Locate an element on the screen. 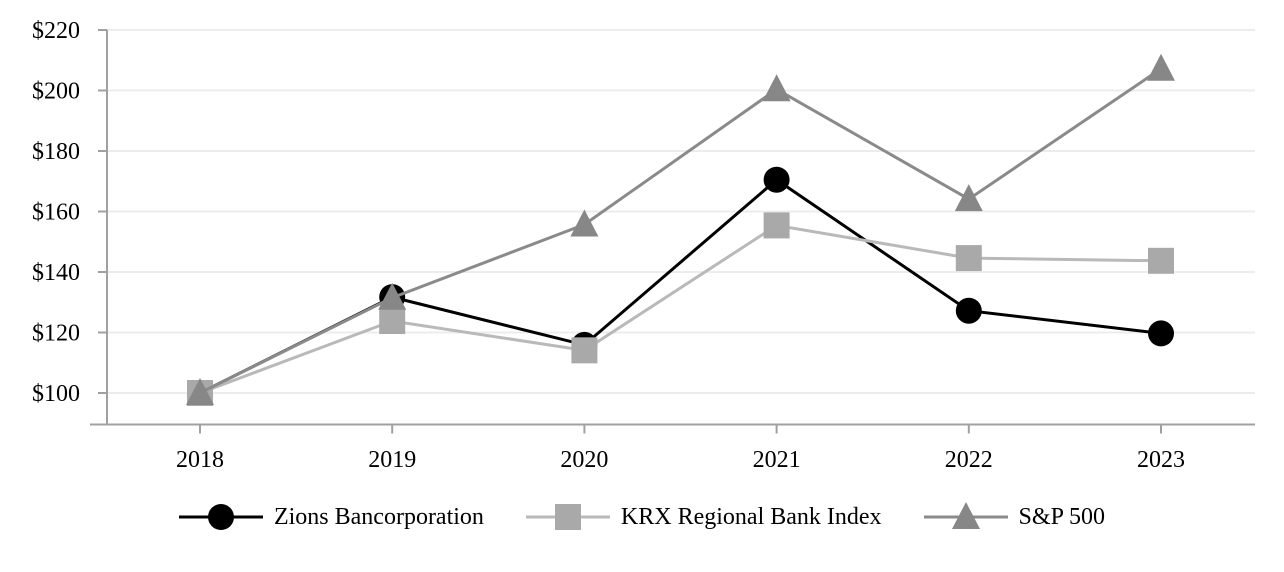 The image size is (1284, 572). y-tick-label: $100 is located at coordinates (56, 394).